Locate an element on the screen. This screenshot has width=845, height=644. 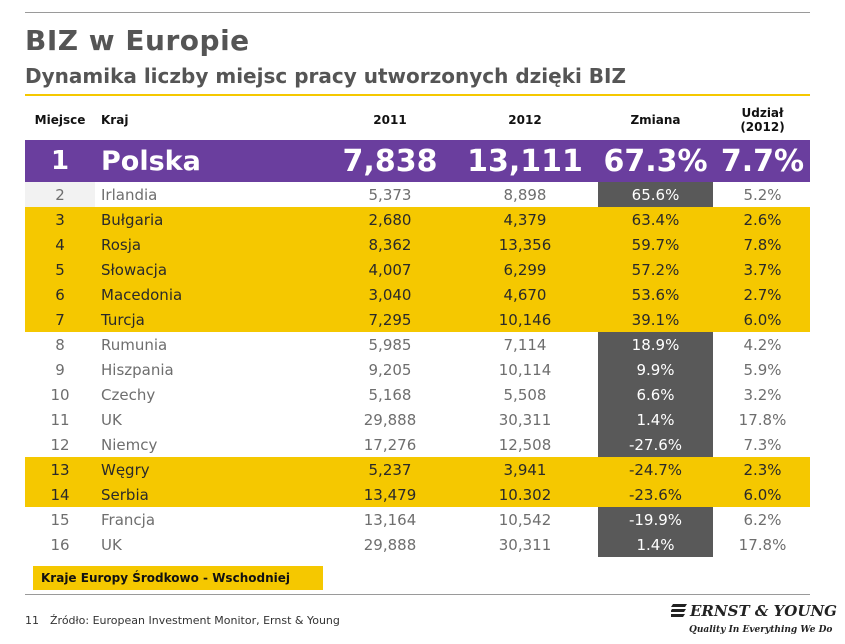
cell-2011: 2,680 is located at coordinates (390, 219).